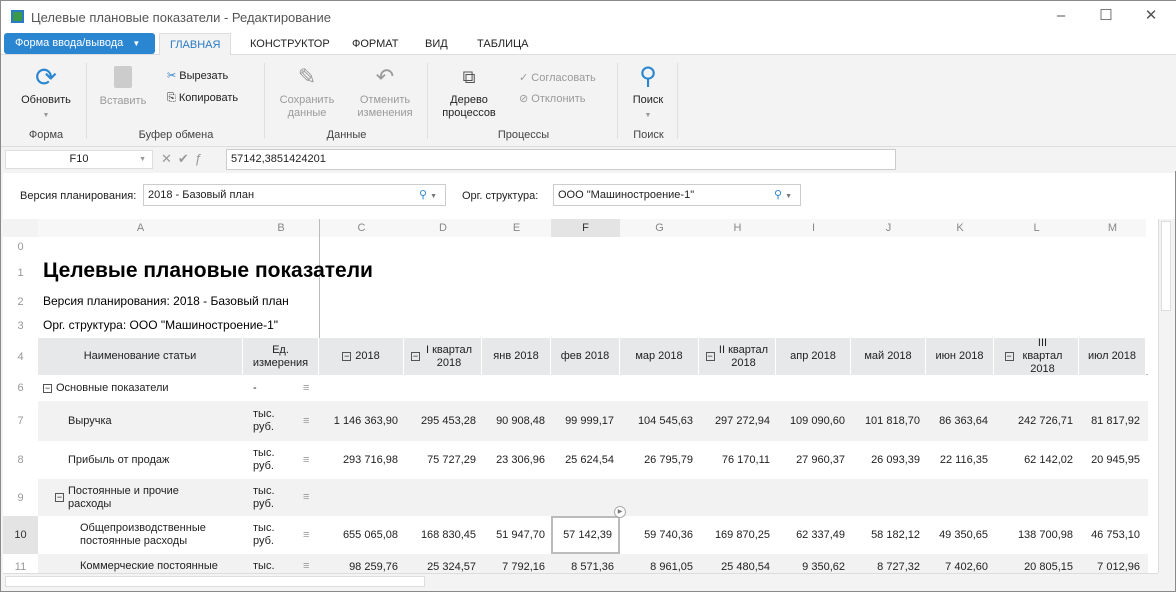 The width and height of the screenshot is (1176, 592). Describe the element at coordinates (20, 388) in the screenshot. I see `row-header-6: 6` at that location.